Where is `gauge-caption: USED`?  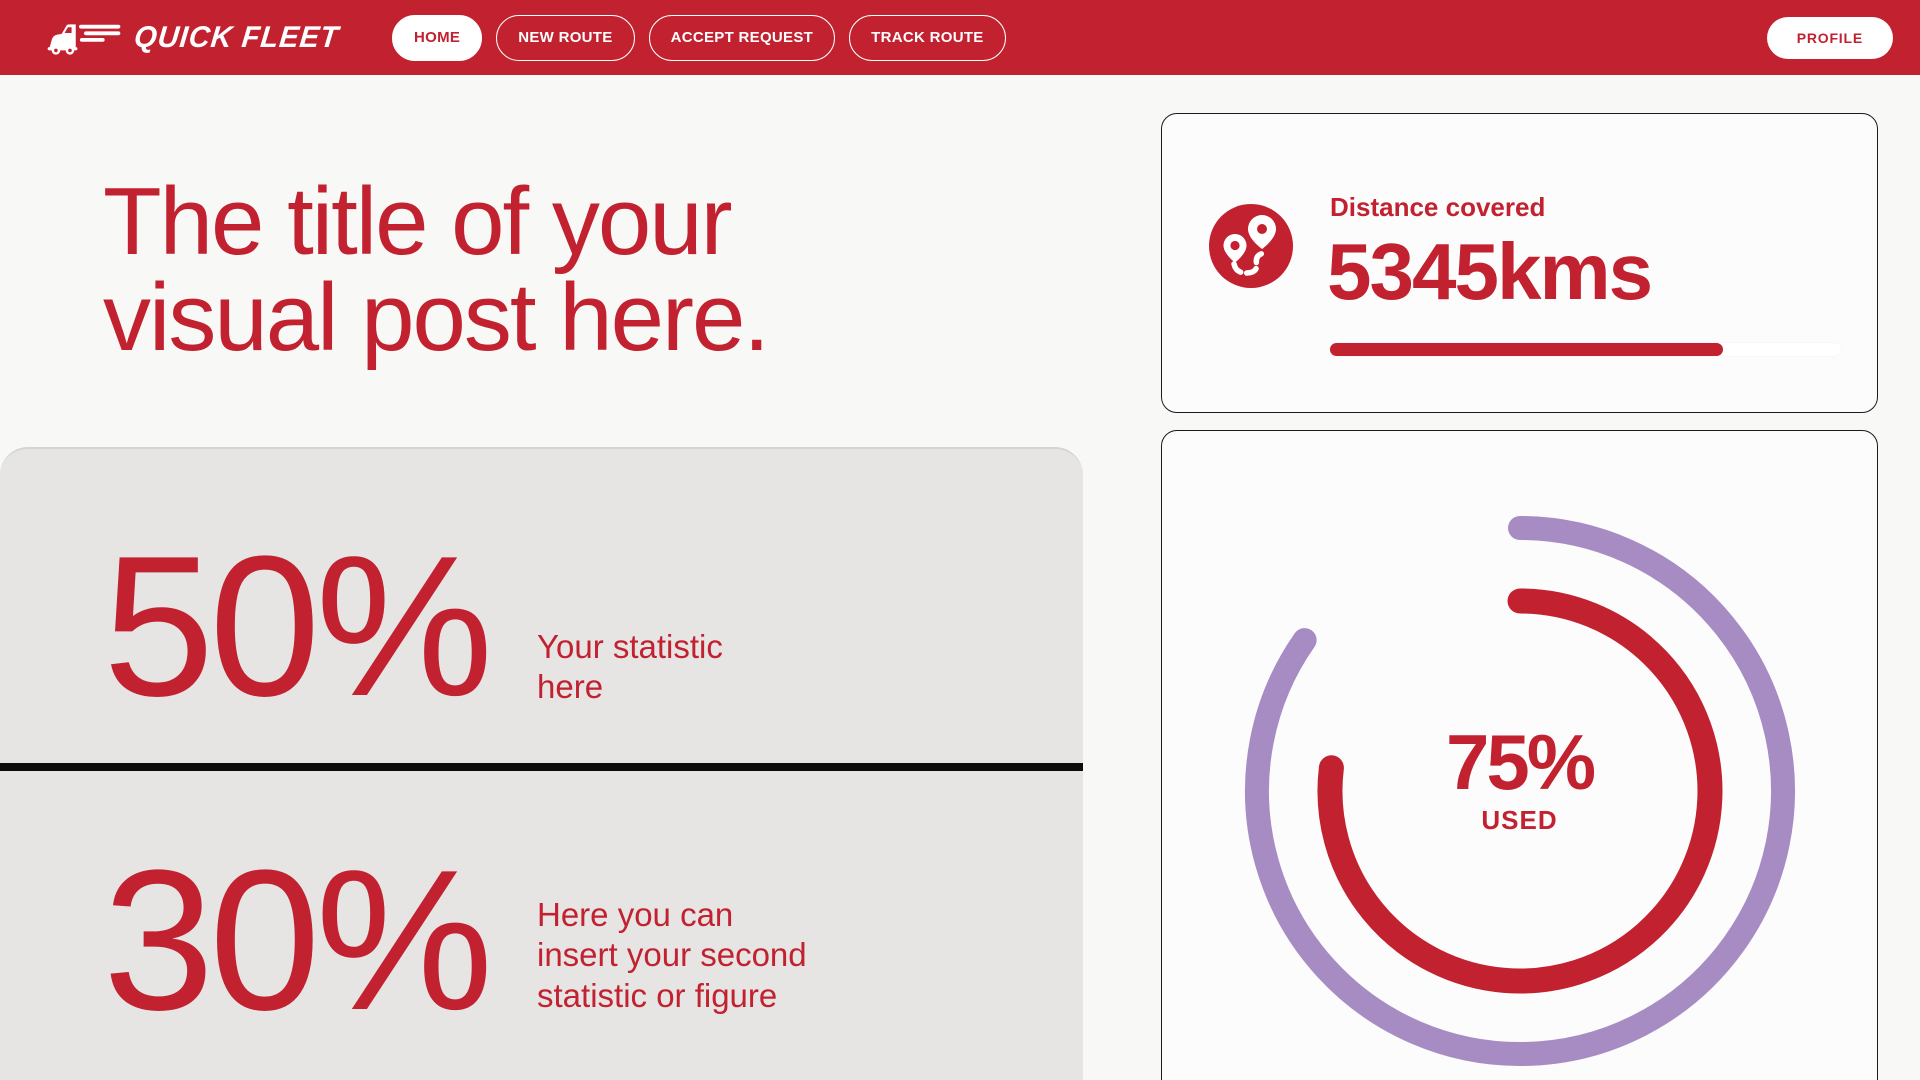 gauge-caption: USED is located at coordinates (1519, 820).